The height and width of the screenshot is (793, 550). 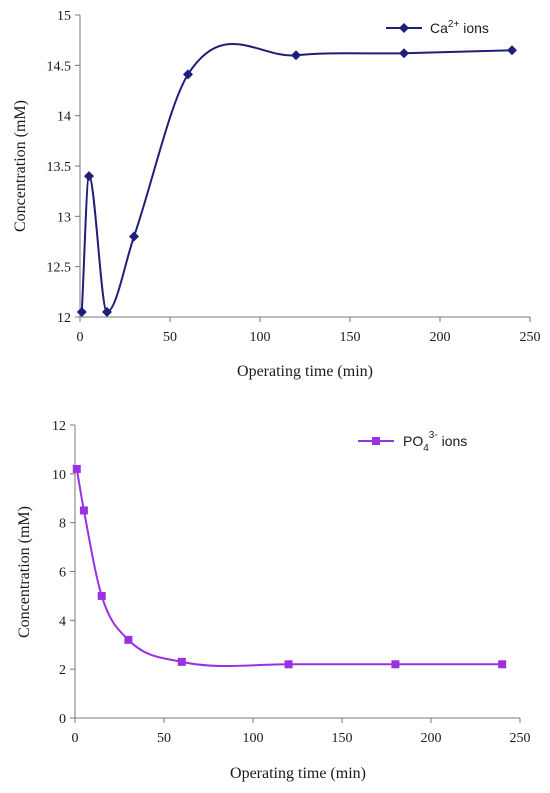 I want to click on y-tick-label: 13, so click(x=64, y=217).